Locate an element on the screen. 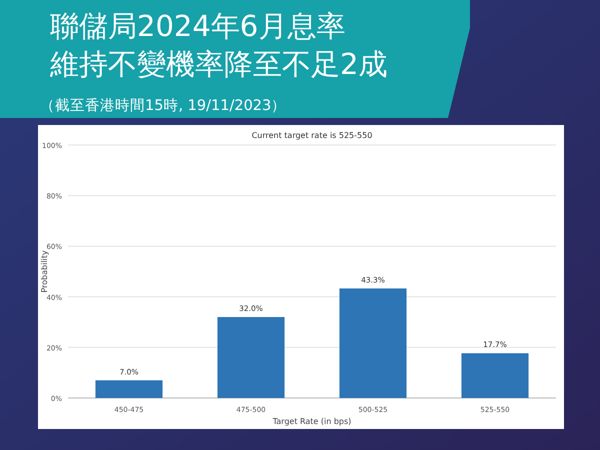  y-axis-title: Probability is located at coordinates (44, 271).